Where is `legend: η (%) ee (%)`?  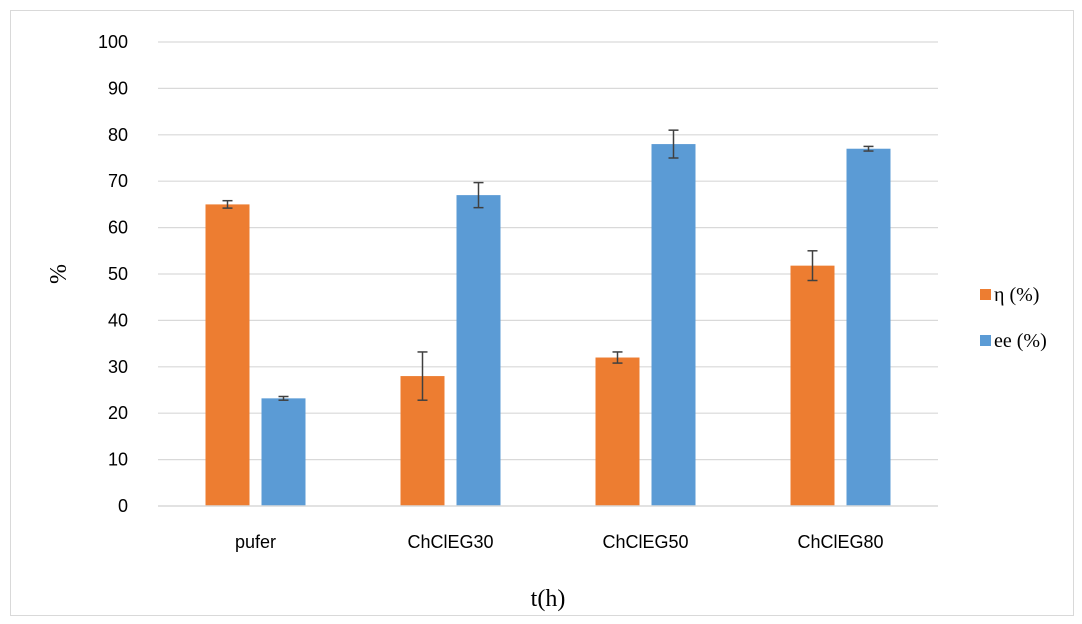
legend: η (%) ee (%) is located at coordinates (1013, 318).